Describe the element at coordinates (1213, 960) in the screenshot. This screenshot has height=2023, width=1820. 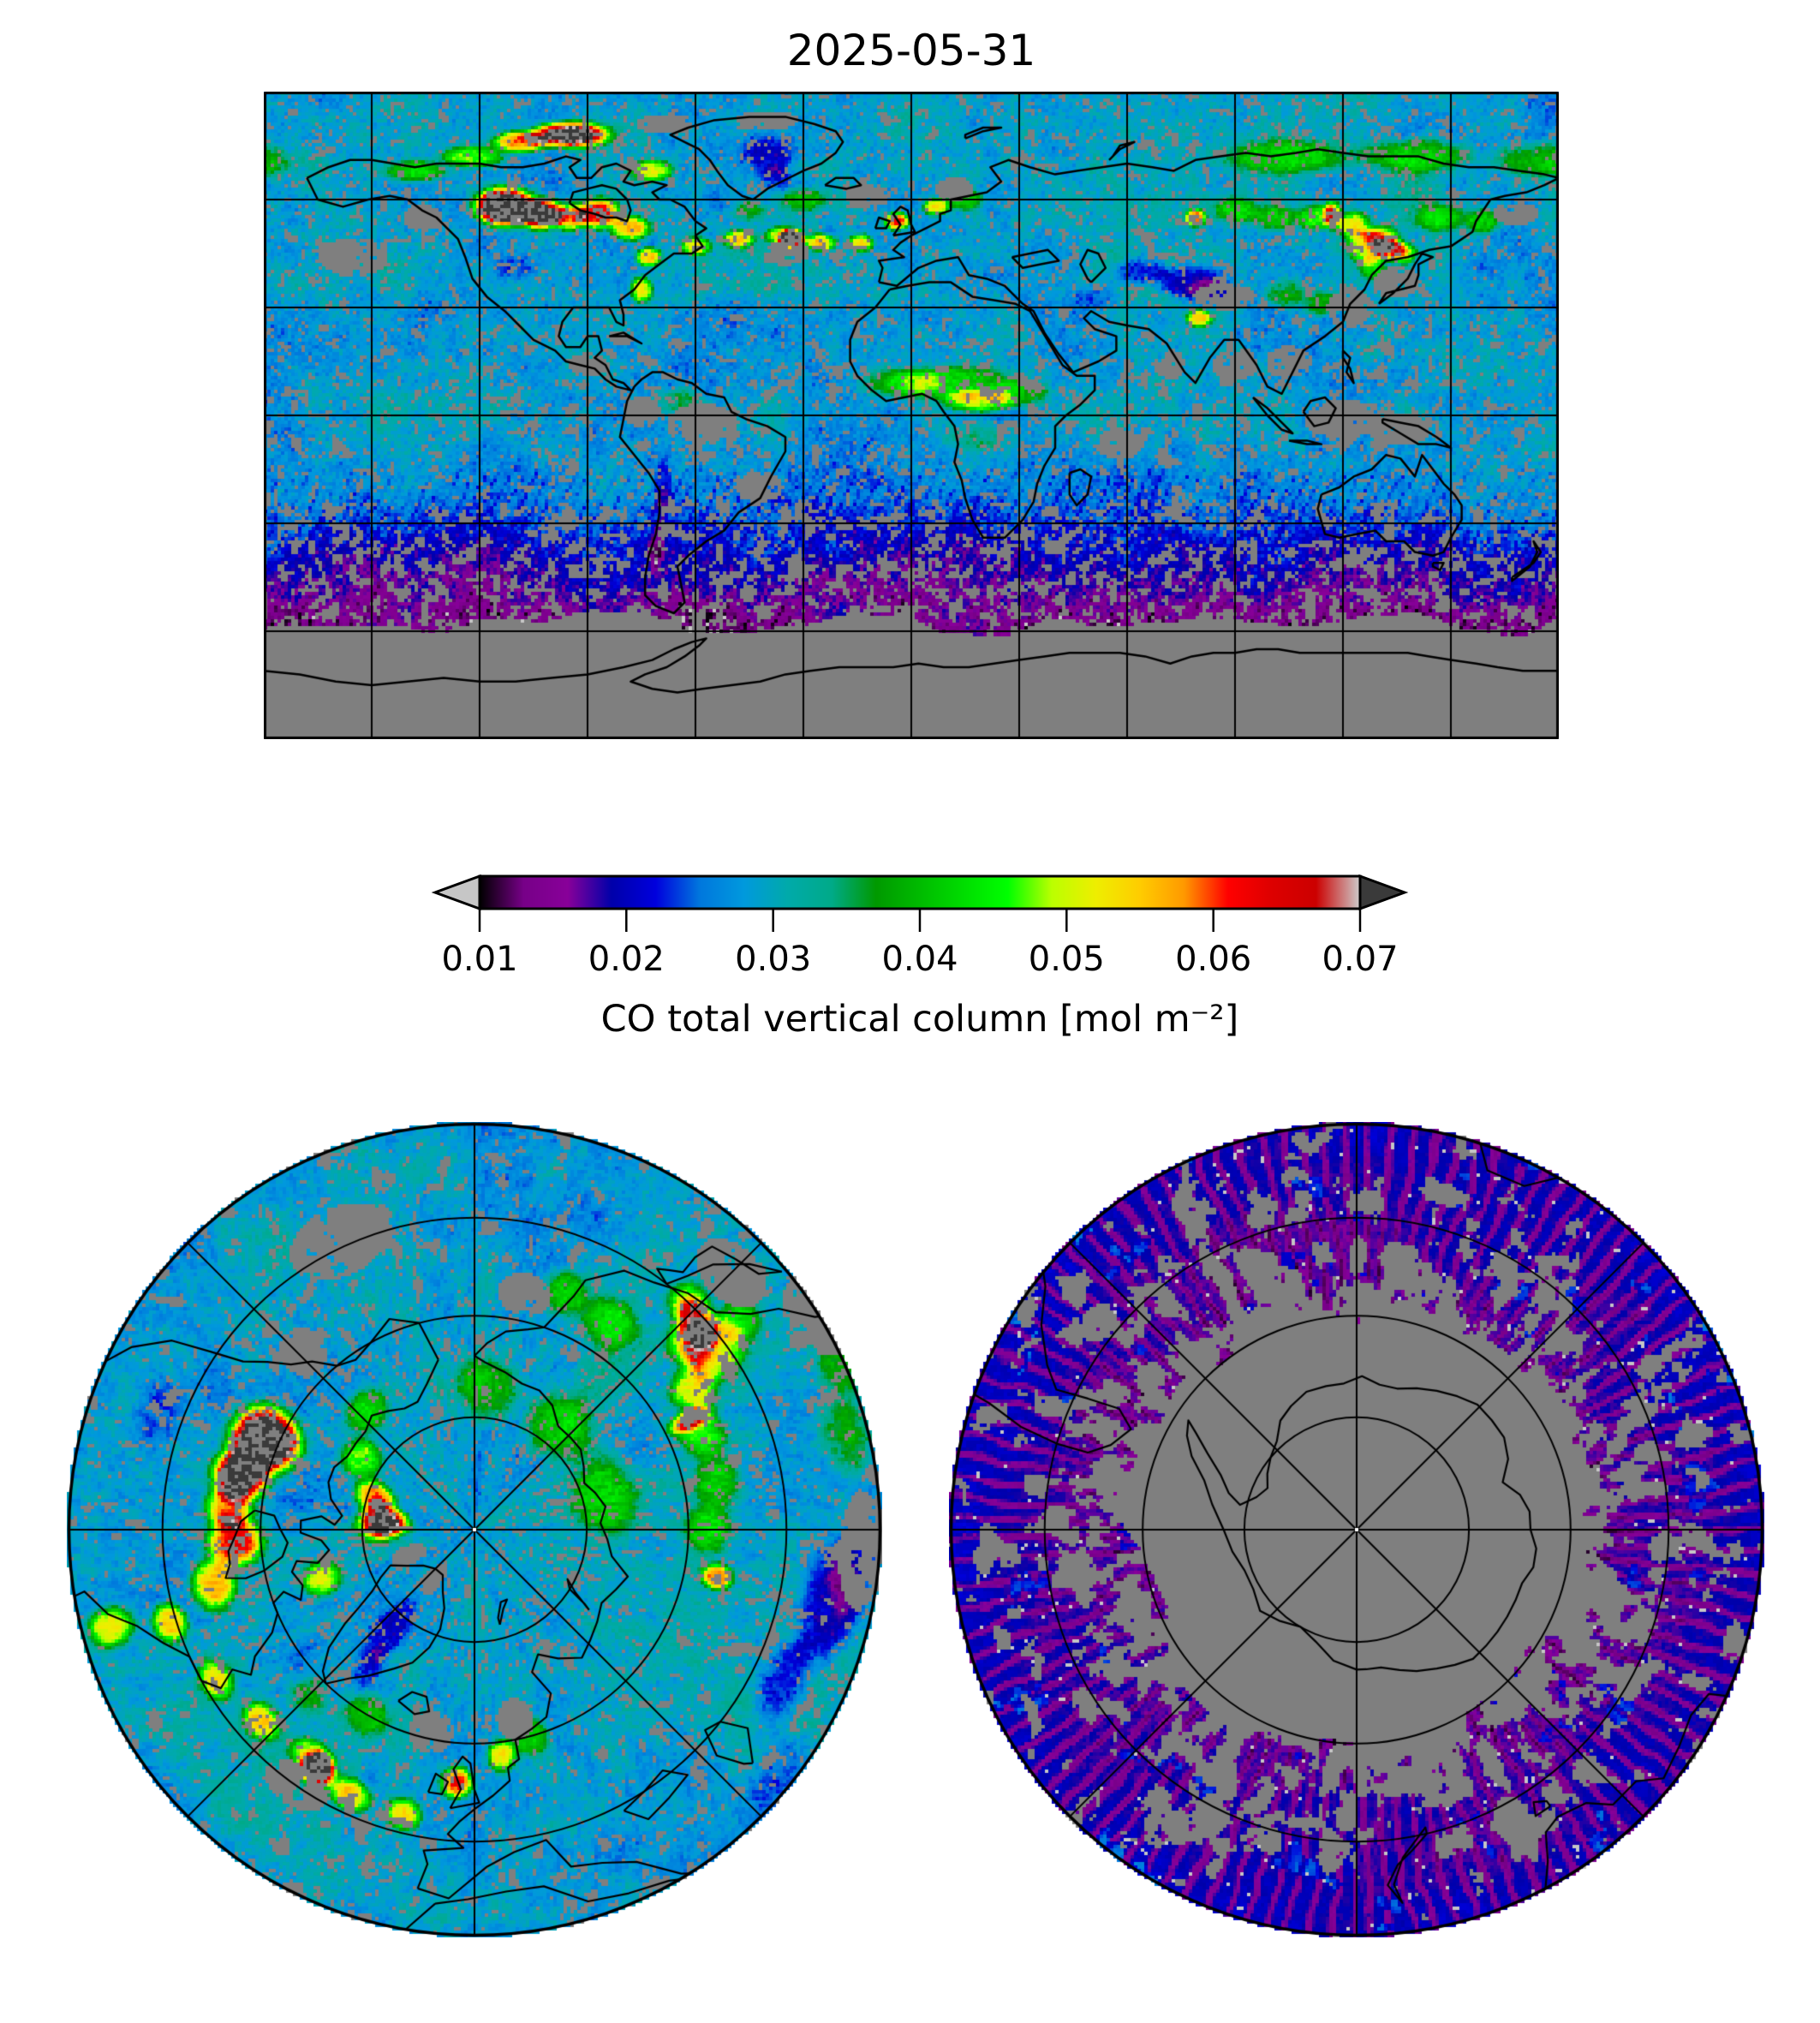
I see `colorbar-tick-label: 0.06` at that location.